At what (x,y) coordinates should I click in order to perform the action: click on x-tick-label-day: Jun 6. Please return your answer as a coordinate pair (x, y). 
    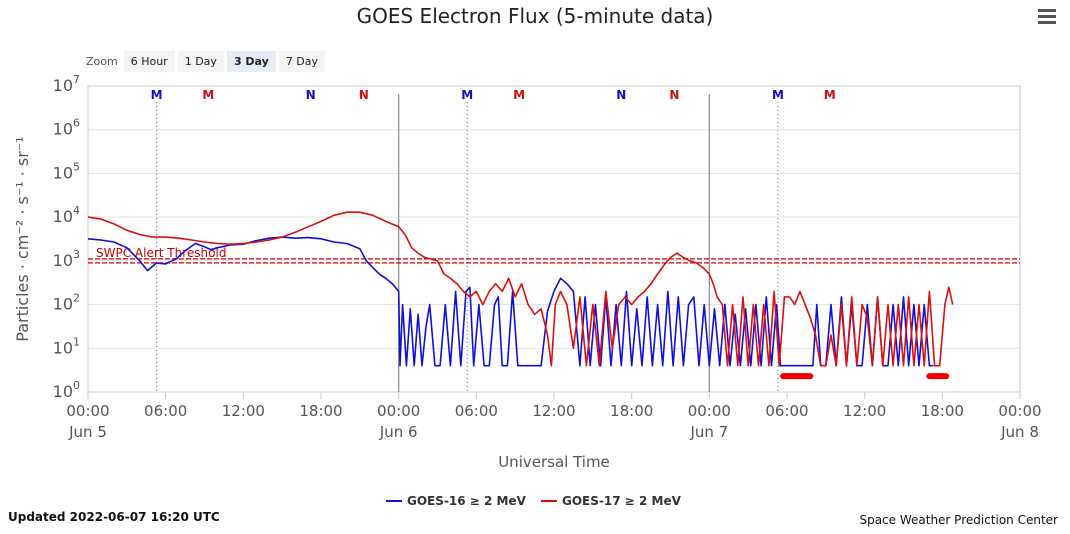
    Looking at the image, I should click on (398, 432).